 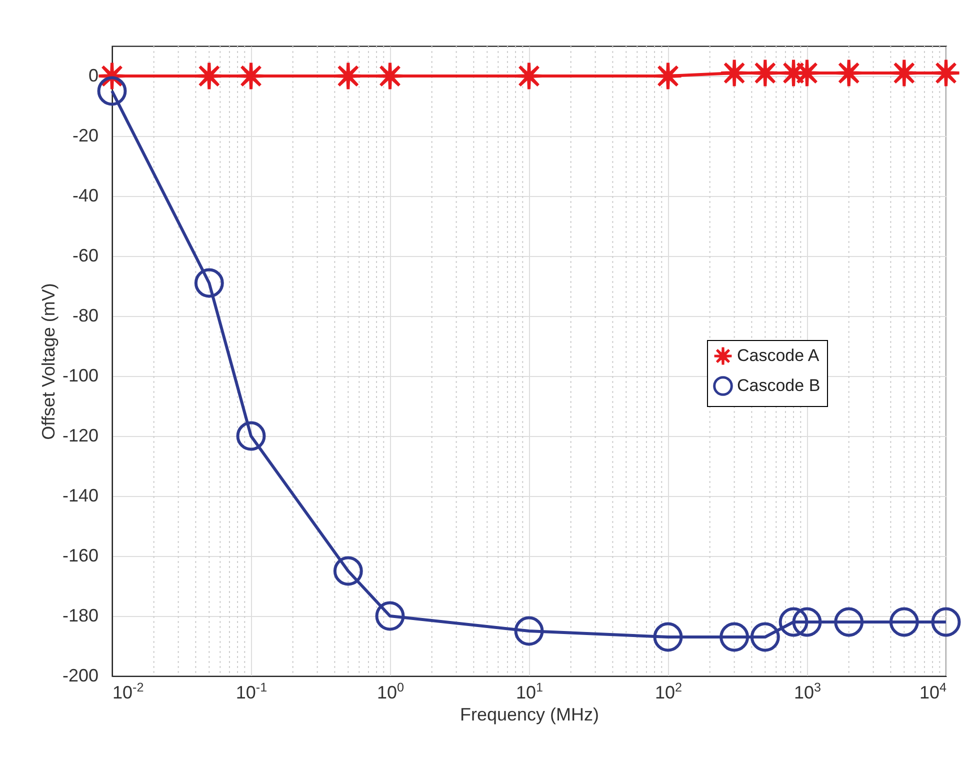 I want to click on y-tick-label: -20, so click(x=85, y=136).